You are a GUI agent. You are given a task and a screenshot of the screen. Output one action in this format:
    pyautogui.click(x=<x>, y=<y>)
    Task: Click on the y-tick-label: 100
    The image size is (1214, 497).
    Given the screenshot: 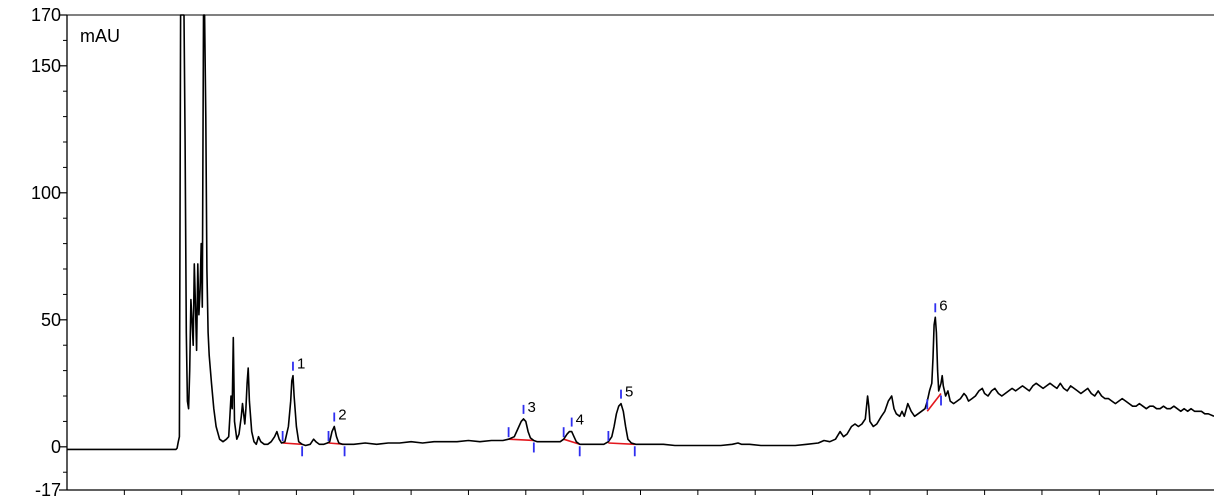 What is the action you would take?
    pyautogui.click(x=46, y=193)
    